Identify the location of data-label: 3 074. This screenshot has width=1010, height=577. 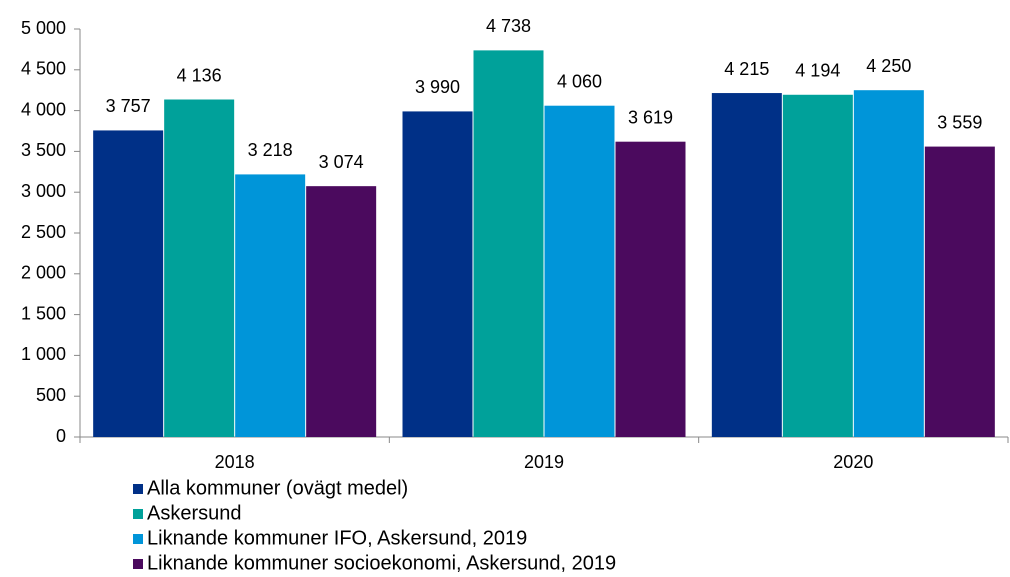
(341, 162).